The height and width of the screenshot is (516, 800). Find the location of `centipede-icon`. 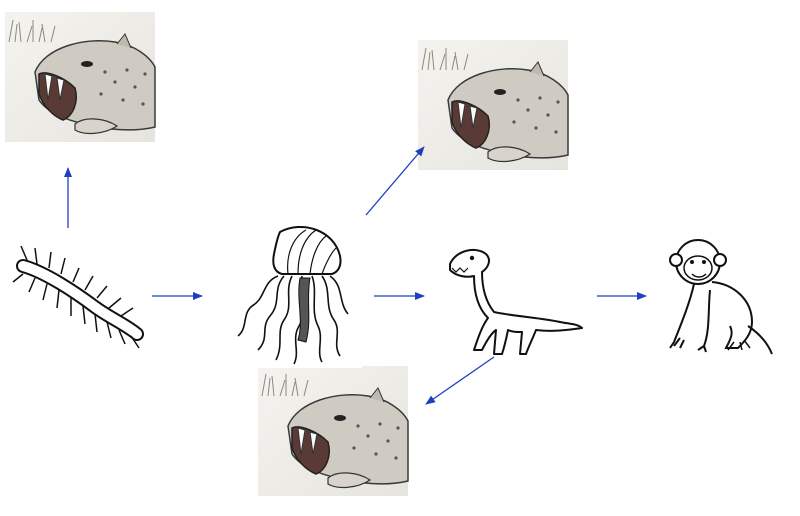

centipede-icon is located at coordinates (74, 296).